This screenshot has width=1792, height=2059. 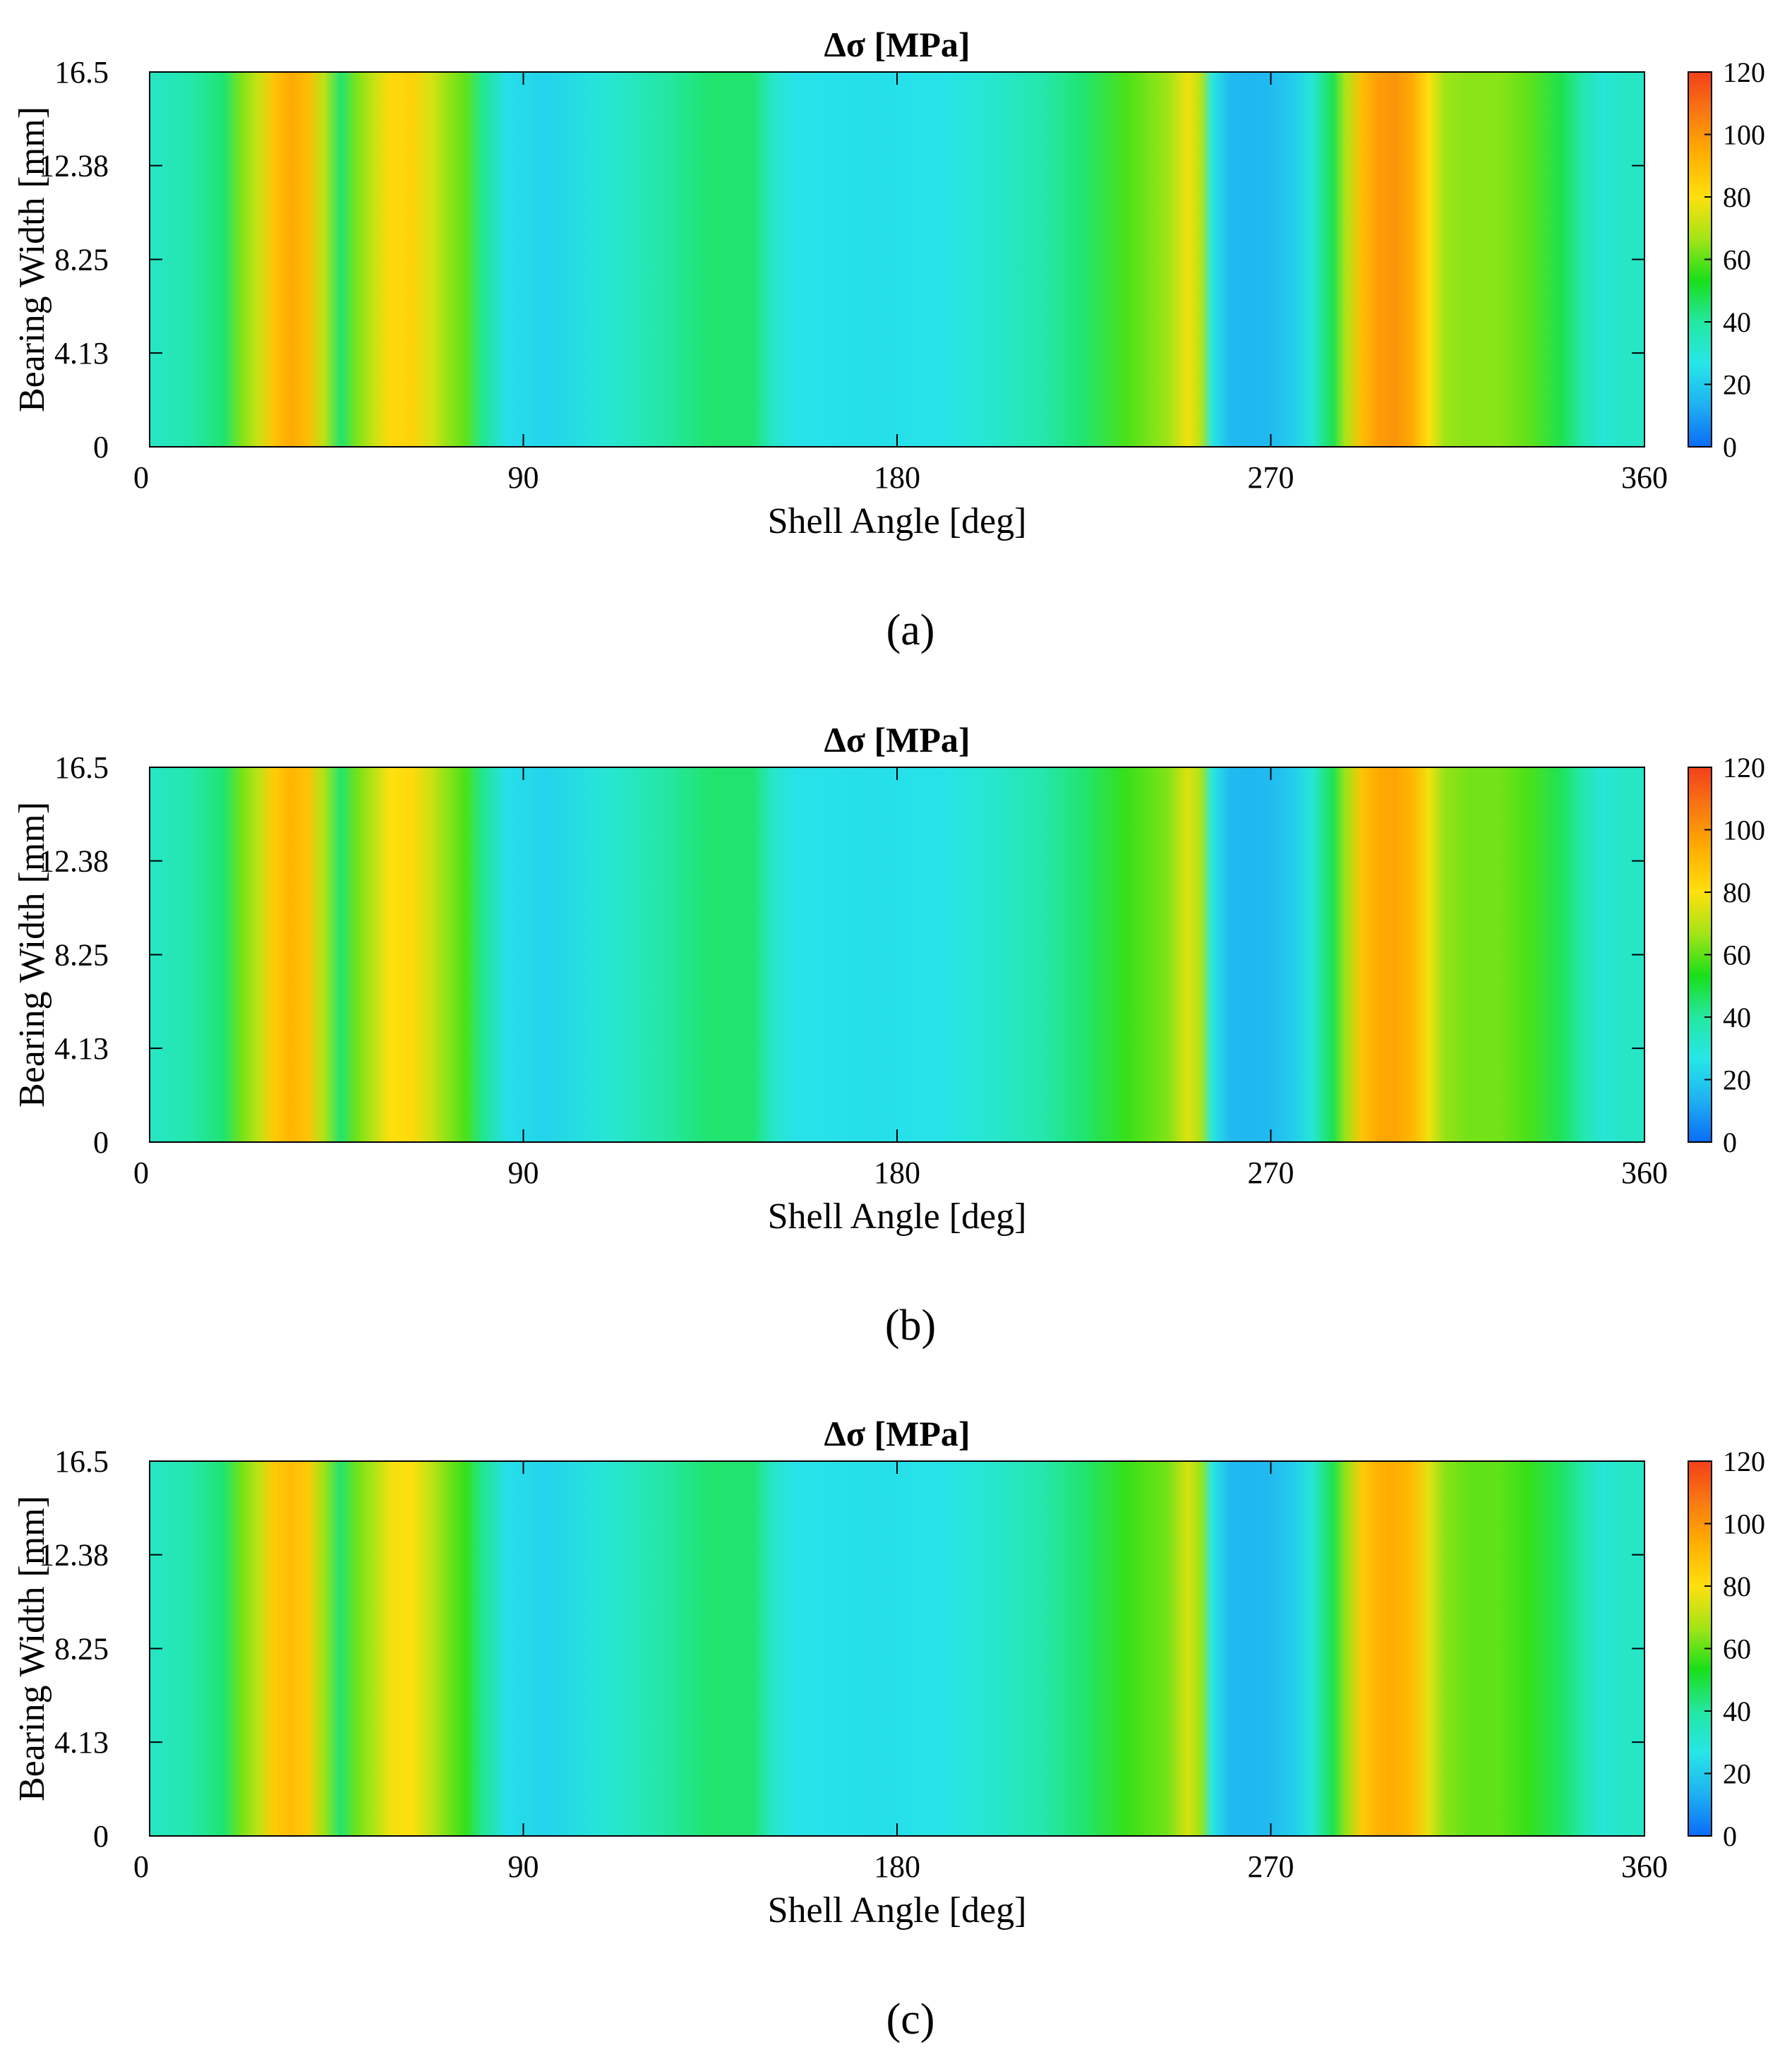 I want to click on panel-label: (c), so click(x=911, y=2019).